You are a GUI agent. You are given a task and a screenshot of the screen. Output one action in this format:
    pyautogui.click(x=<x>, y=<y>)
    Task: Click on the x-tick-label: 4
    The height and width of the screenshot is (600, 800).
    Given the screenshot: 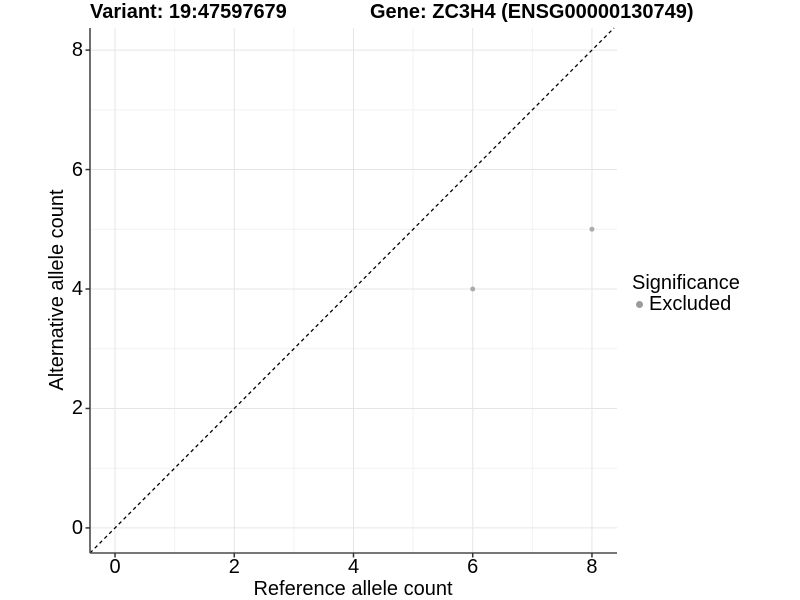 What is the action you would take?
    pyautogui.click(x=353, y=567)
    